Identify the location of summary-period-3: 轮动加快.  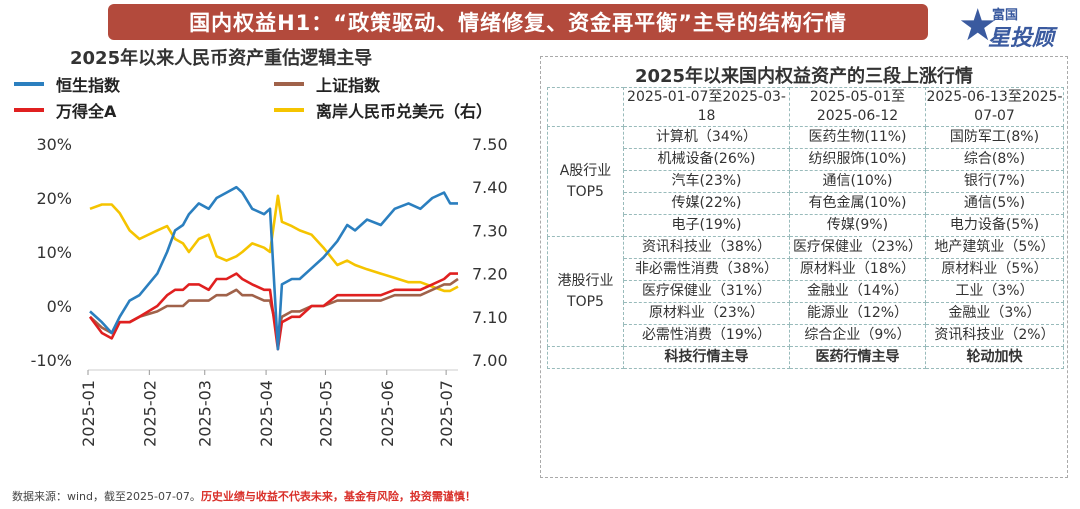
(994, 357).